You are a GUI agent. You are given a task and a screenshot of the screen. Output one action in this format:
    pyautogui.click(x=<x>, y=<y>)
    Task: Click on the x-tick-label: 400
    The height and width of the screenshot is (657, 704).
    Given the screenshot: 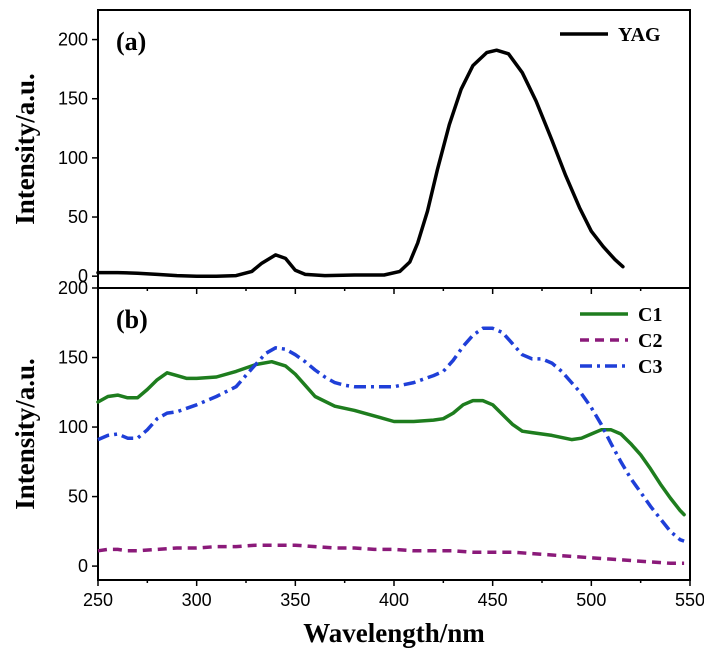 What is the action you would take?
    pyautogui.click(x=394, y=600)
    